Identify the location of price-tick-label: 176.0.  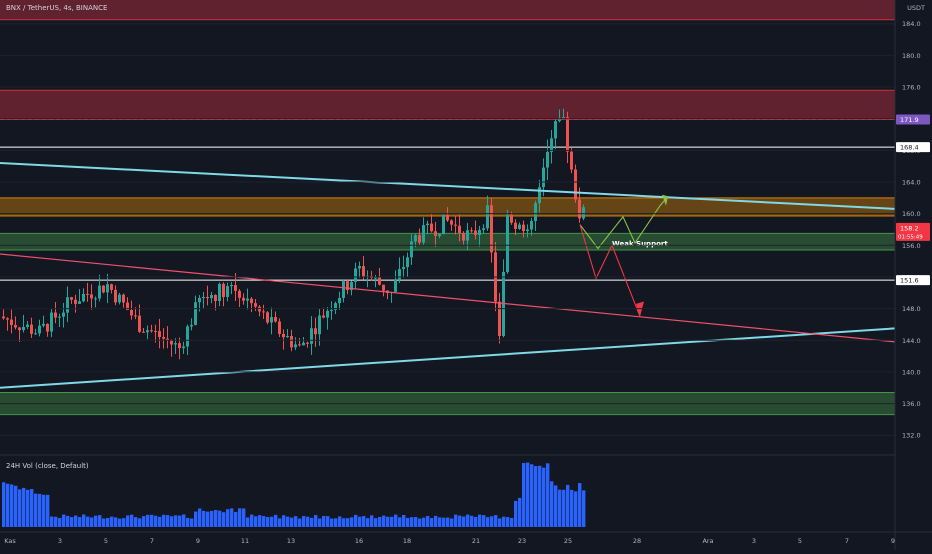
(911, 88).